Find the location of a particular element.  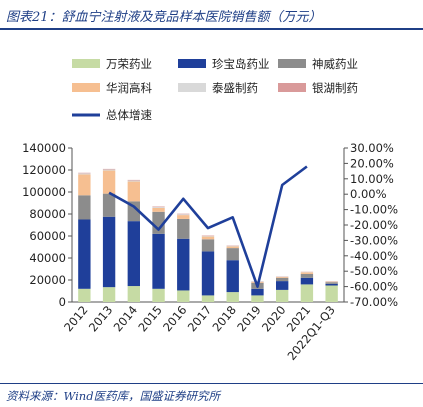

title-bar: 图表21：舒血宁注射液及竞品样本医院销售额（万元） is located at coordinates (211, 15).